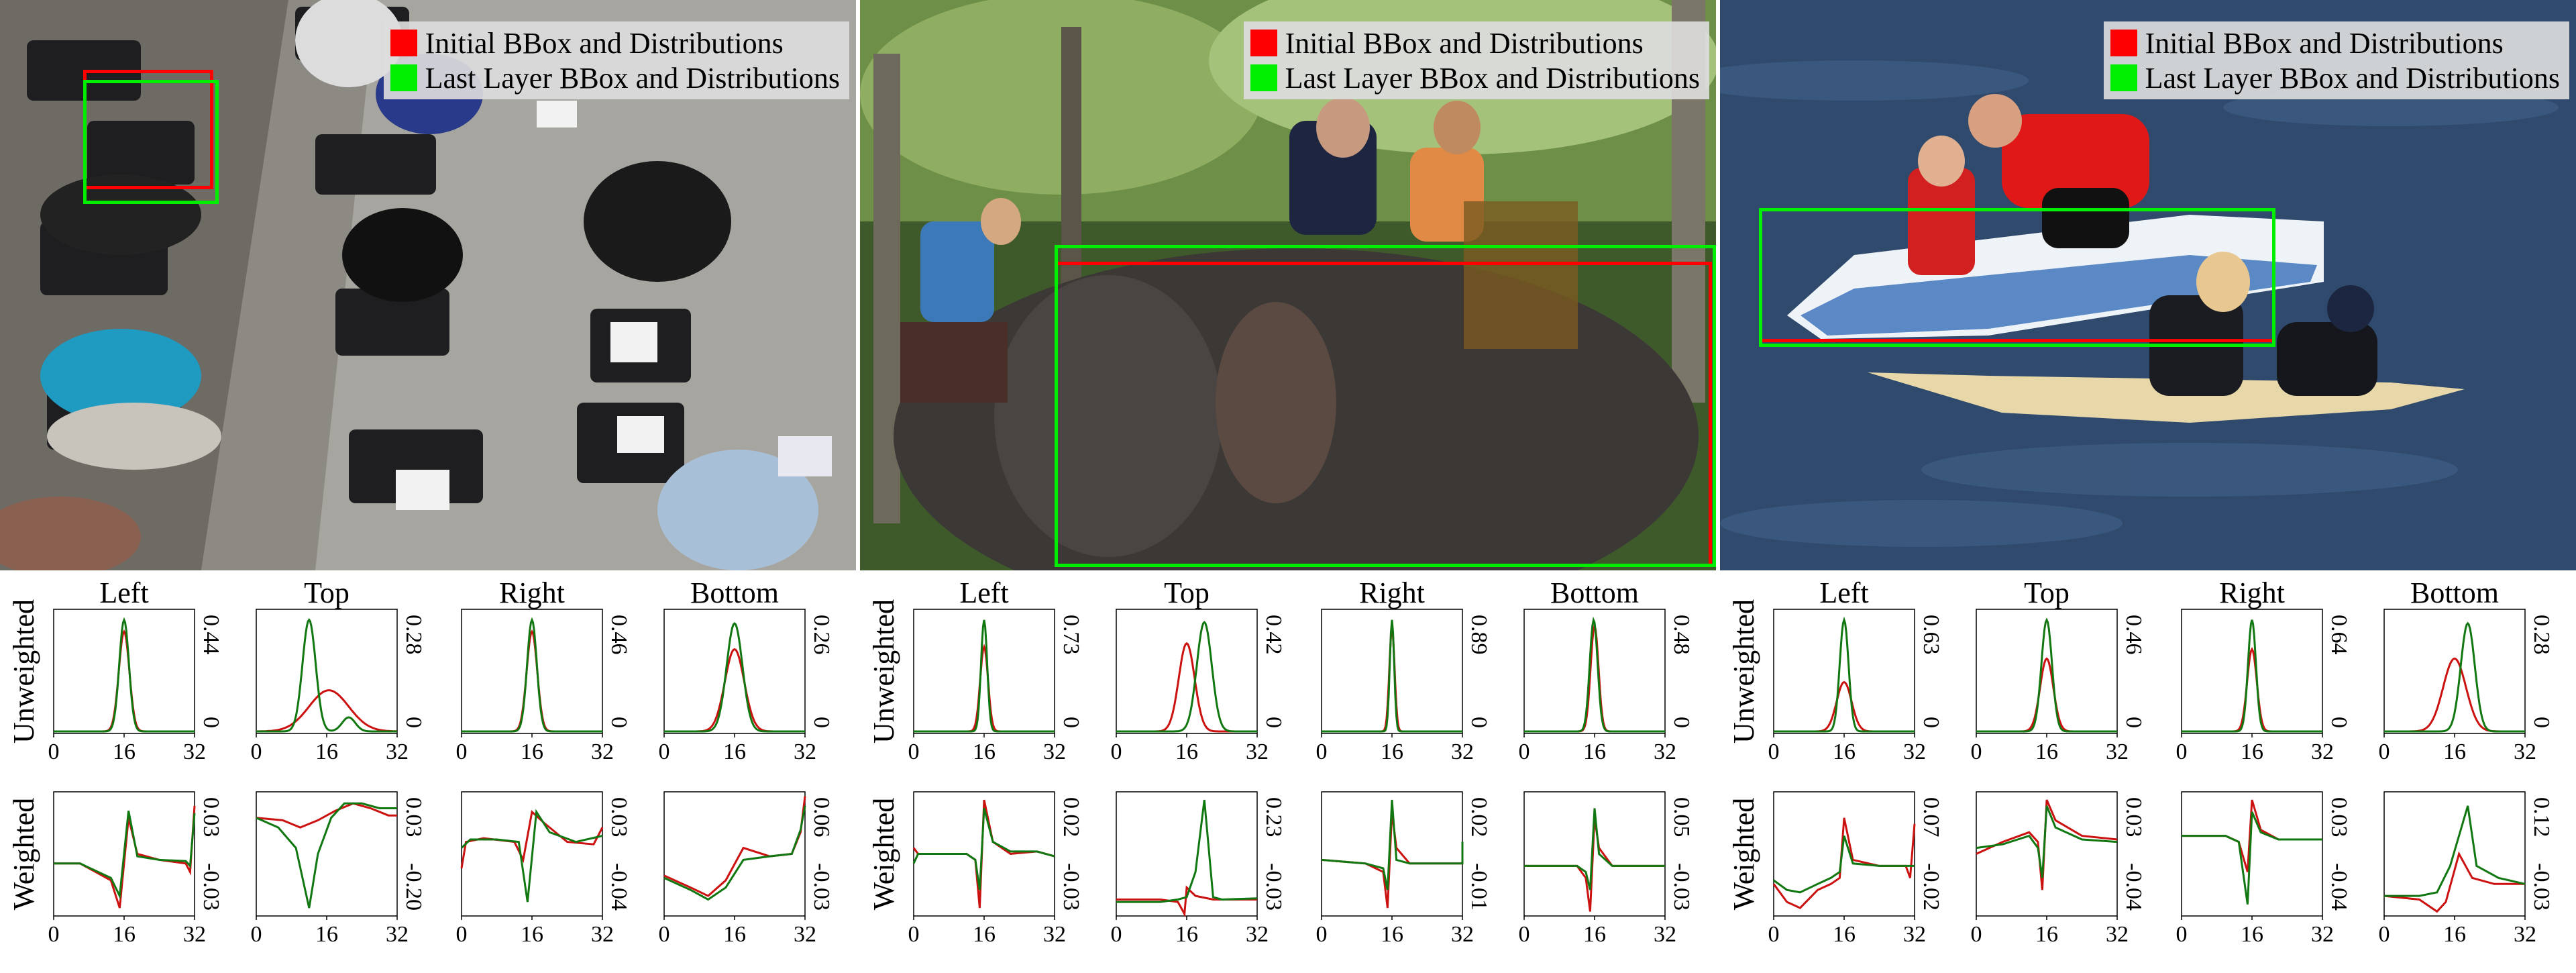 The width and height of the screenshot is (2576, 973). I want to click on y-max-label: 0.26, so click(821, 635).